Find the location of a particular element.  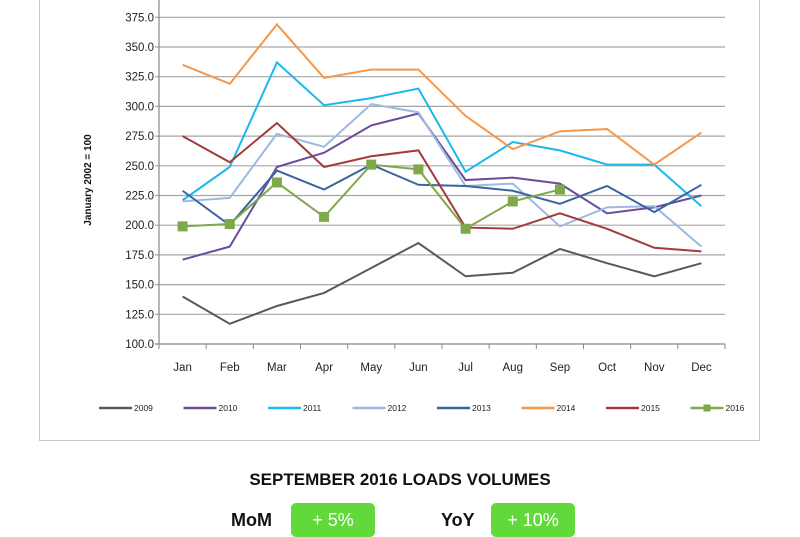

y-tick-label: 125.0 is located at coordinates (139, 315).